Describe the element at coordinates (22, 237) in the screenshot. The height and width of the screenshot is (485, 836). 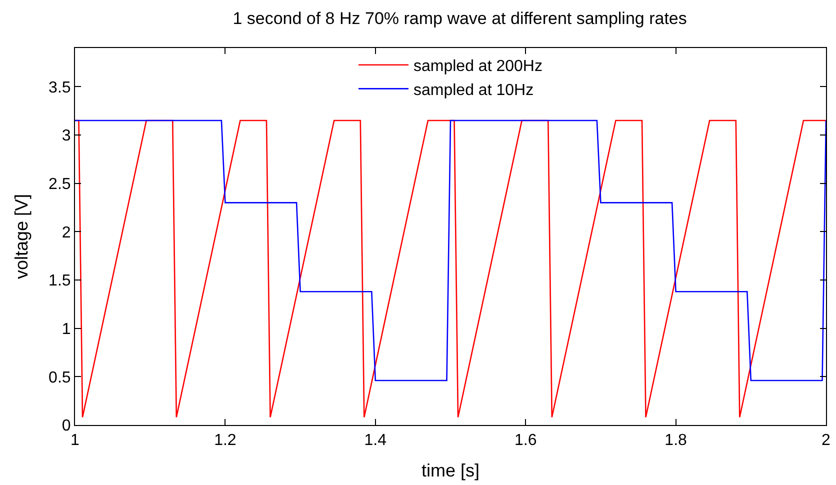
I see `y-axis-title: voltage [V]` at that location.